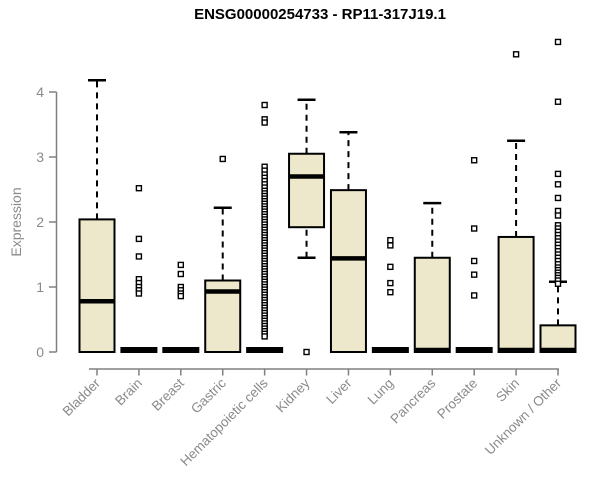  I want to click on x-tick-label: Unknown / Other, so click(523, 416).